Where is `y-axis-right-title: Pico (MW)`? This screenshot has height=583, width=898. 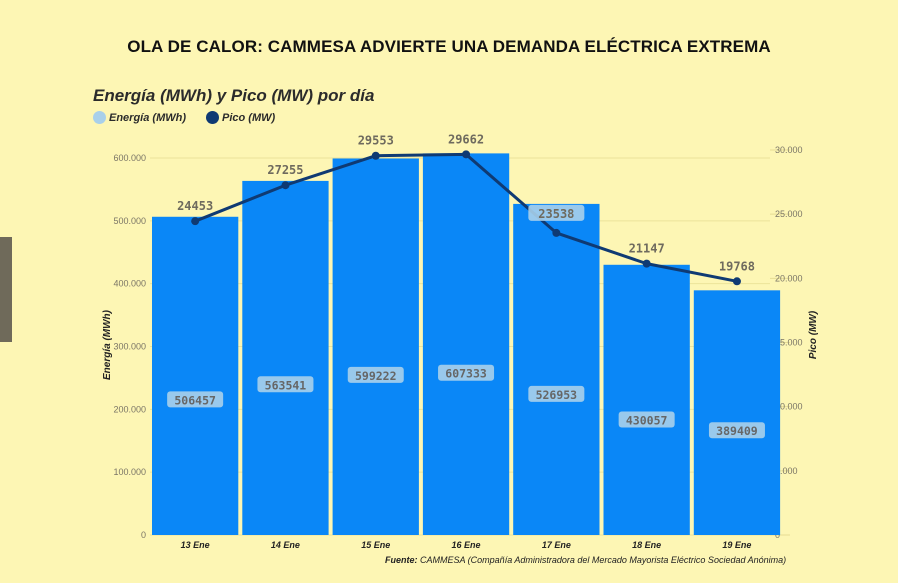
y-axis-right-title: Pico (MW) is located at coordinates (813, 334).